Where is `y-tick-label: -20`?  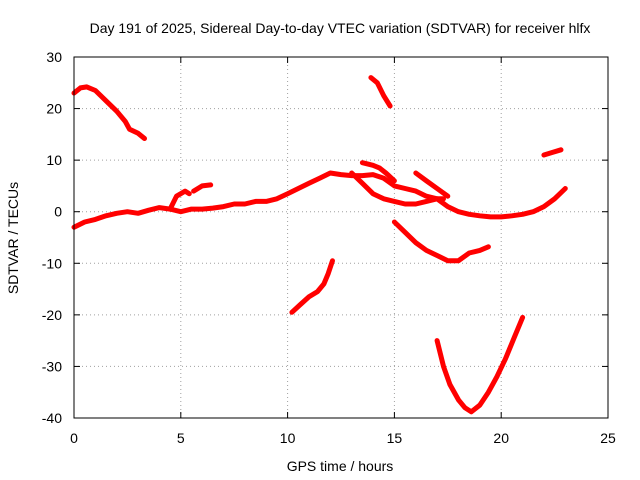
y-tick-label: -20 is located at coordinates (52, 315).